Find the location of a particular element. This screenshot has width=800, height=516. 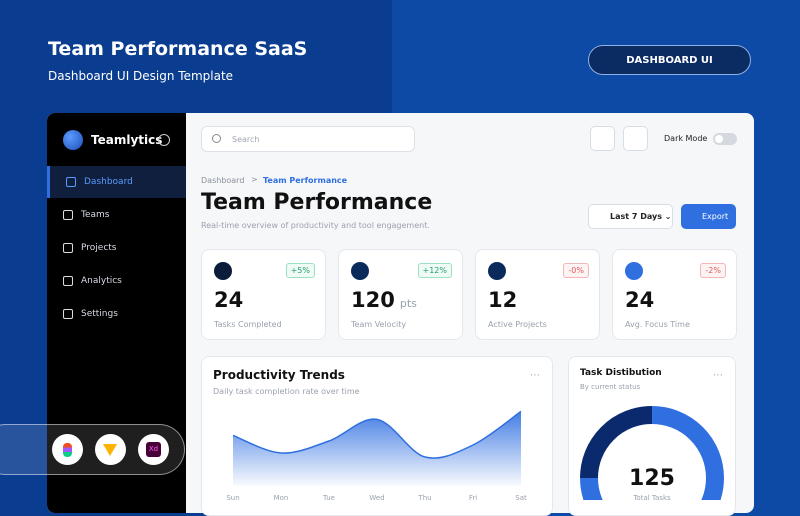

nav-label: Dashboard is located at coordinates (108, 182).